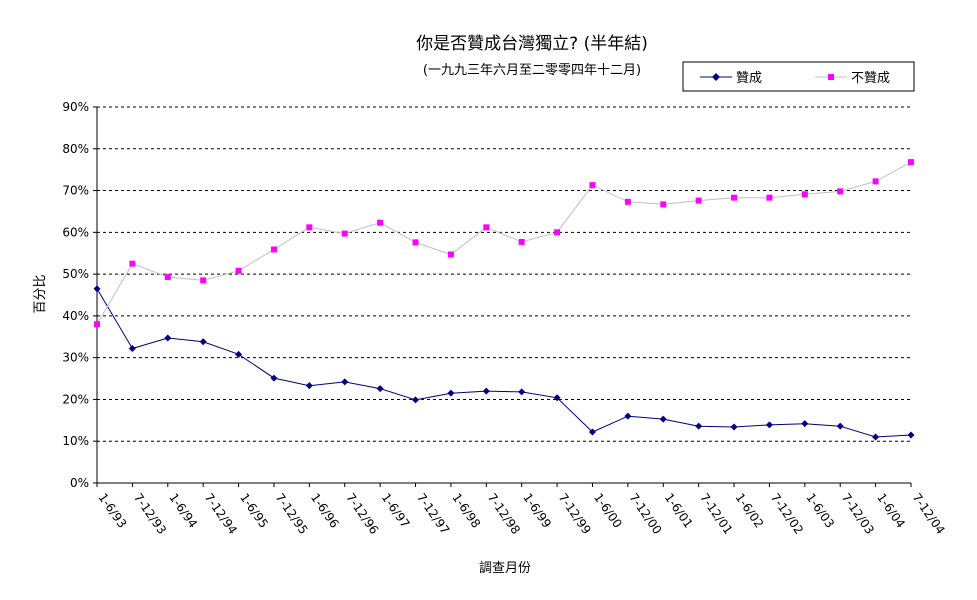  I want to click on x-tick-label: 1-6/99, so click(537, 511).